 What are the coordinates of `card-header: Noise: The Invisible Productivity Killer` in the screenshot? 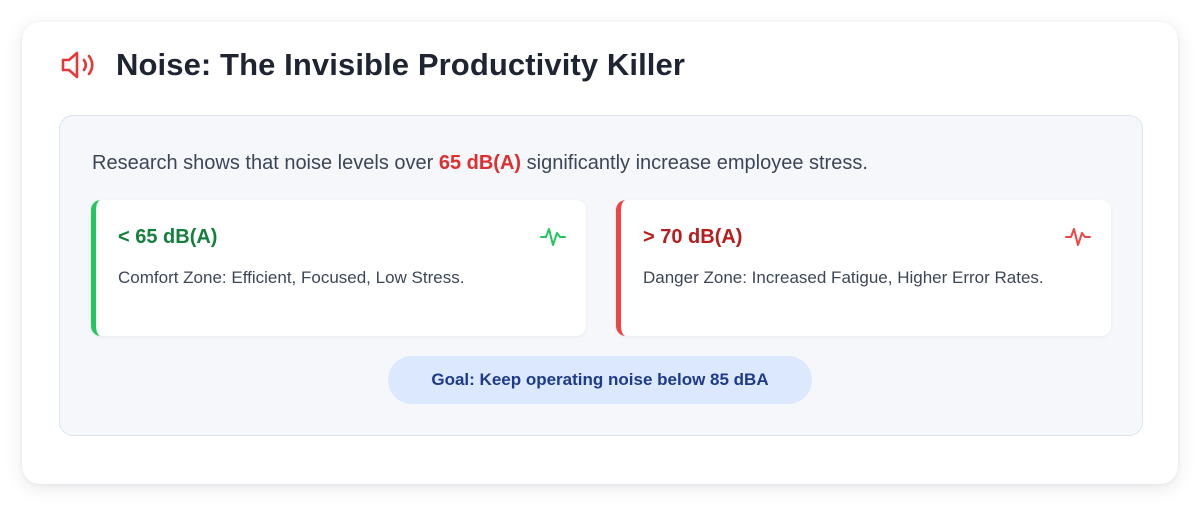 It's located at (372, 65).